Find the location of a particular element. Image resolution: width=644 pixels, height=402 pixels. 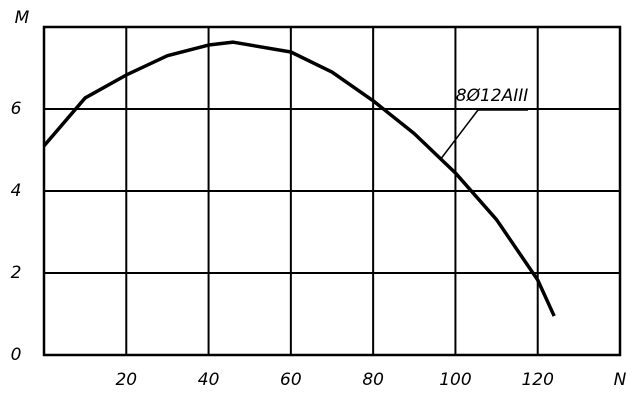

x-axis-label: N is located at coordinates (620, 380).